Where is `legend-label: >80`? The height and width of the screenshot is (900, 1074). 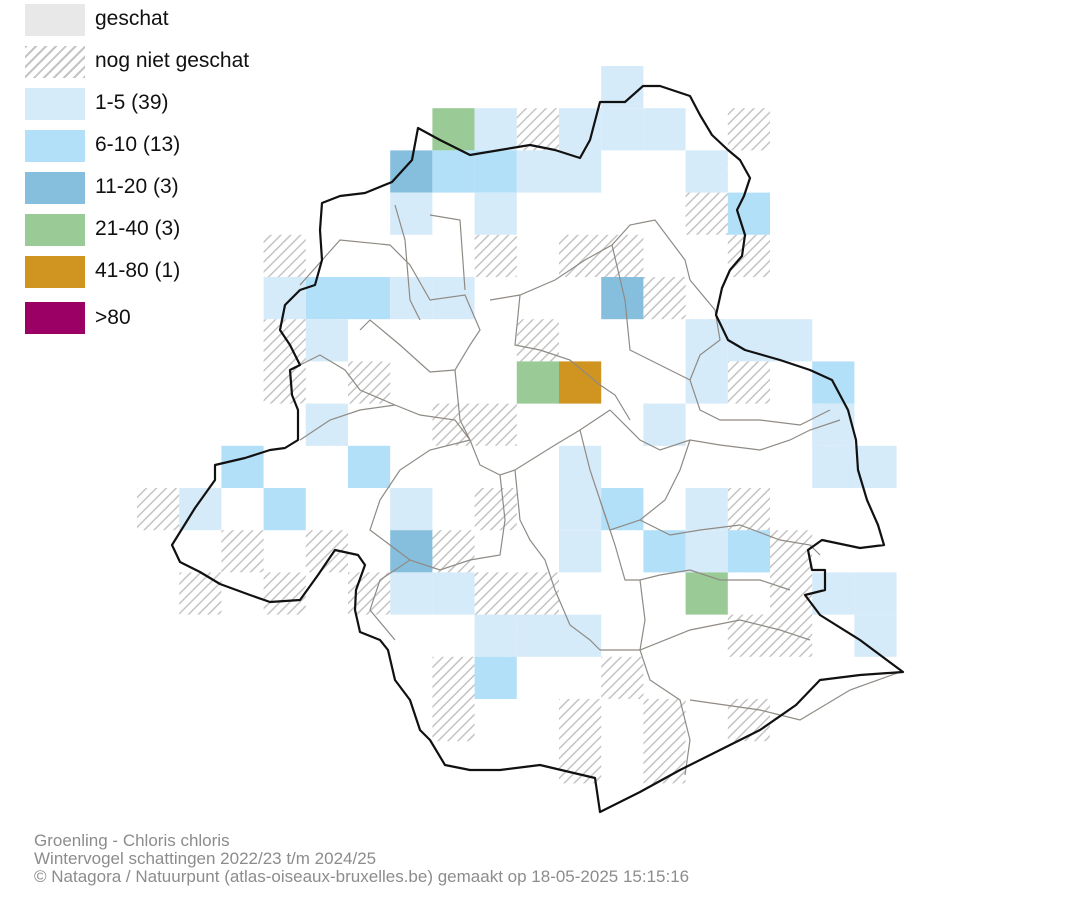 legend-label: >80 is located at coordinates (113, 317).